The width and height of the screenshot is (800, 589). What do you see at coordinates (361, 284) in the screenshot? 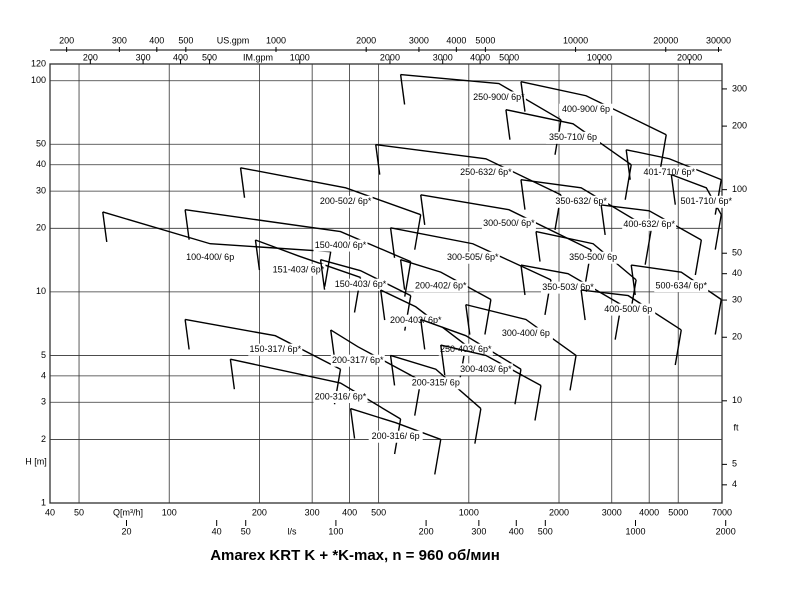
I see `pump-label: 150-403/ 6p*` at bounding box center [361, 284].